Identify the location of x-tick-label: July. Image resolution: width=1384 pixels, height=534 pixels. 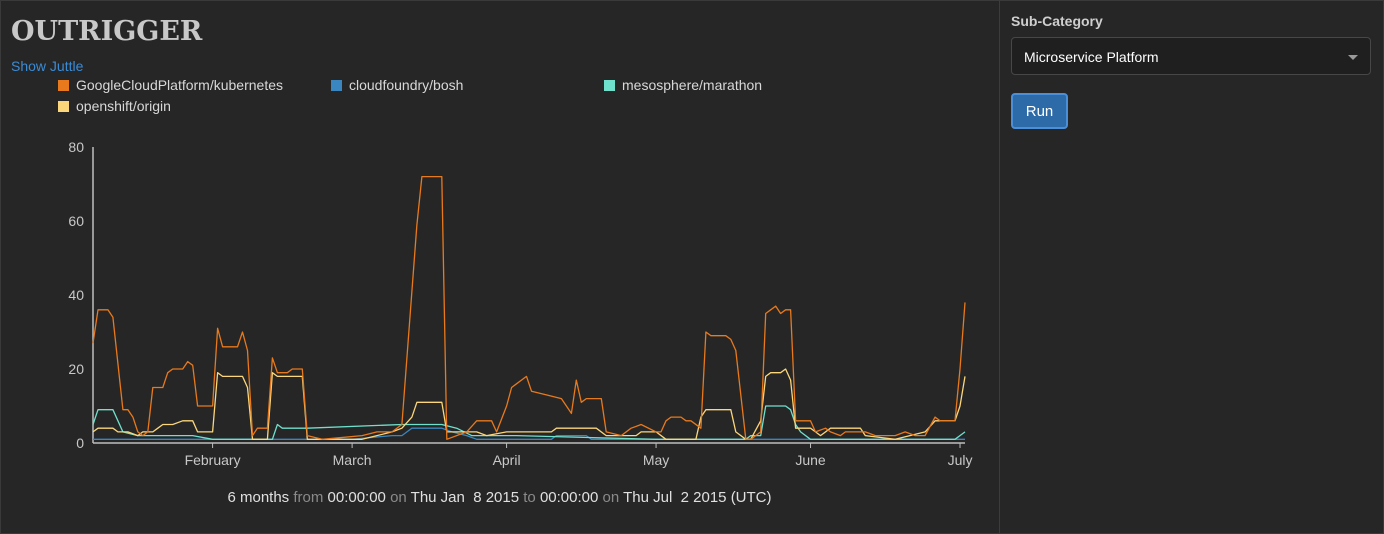
(960, 460).